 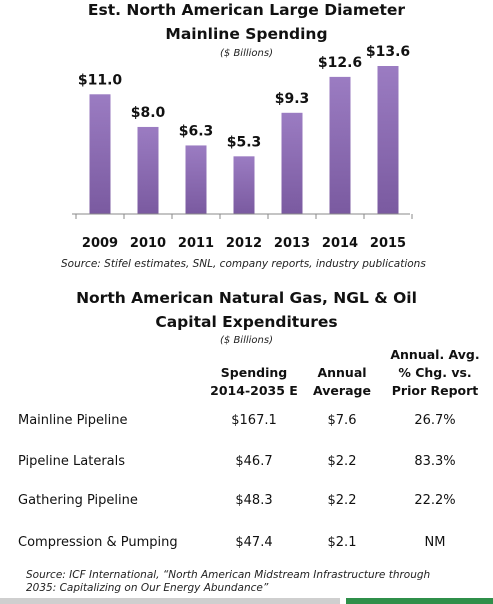 I want to click on row-change: 83.3%, so click(x=435, y=461).